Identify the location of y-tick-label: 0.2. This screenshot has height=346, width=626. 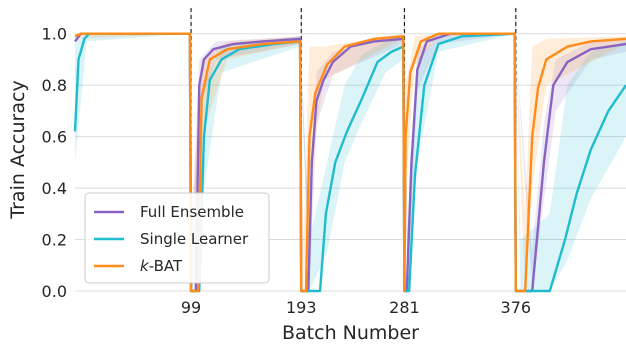
(54, 240).